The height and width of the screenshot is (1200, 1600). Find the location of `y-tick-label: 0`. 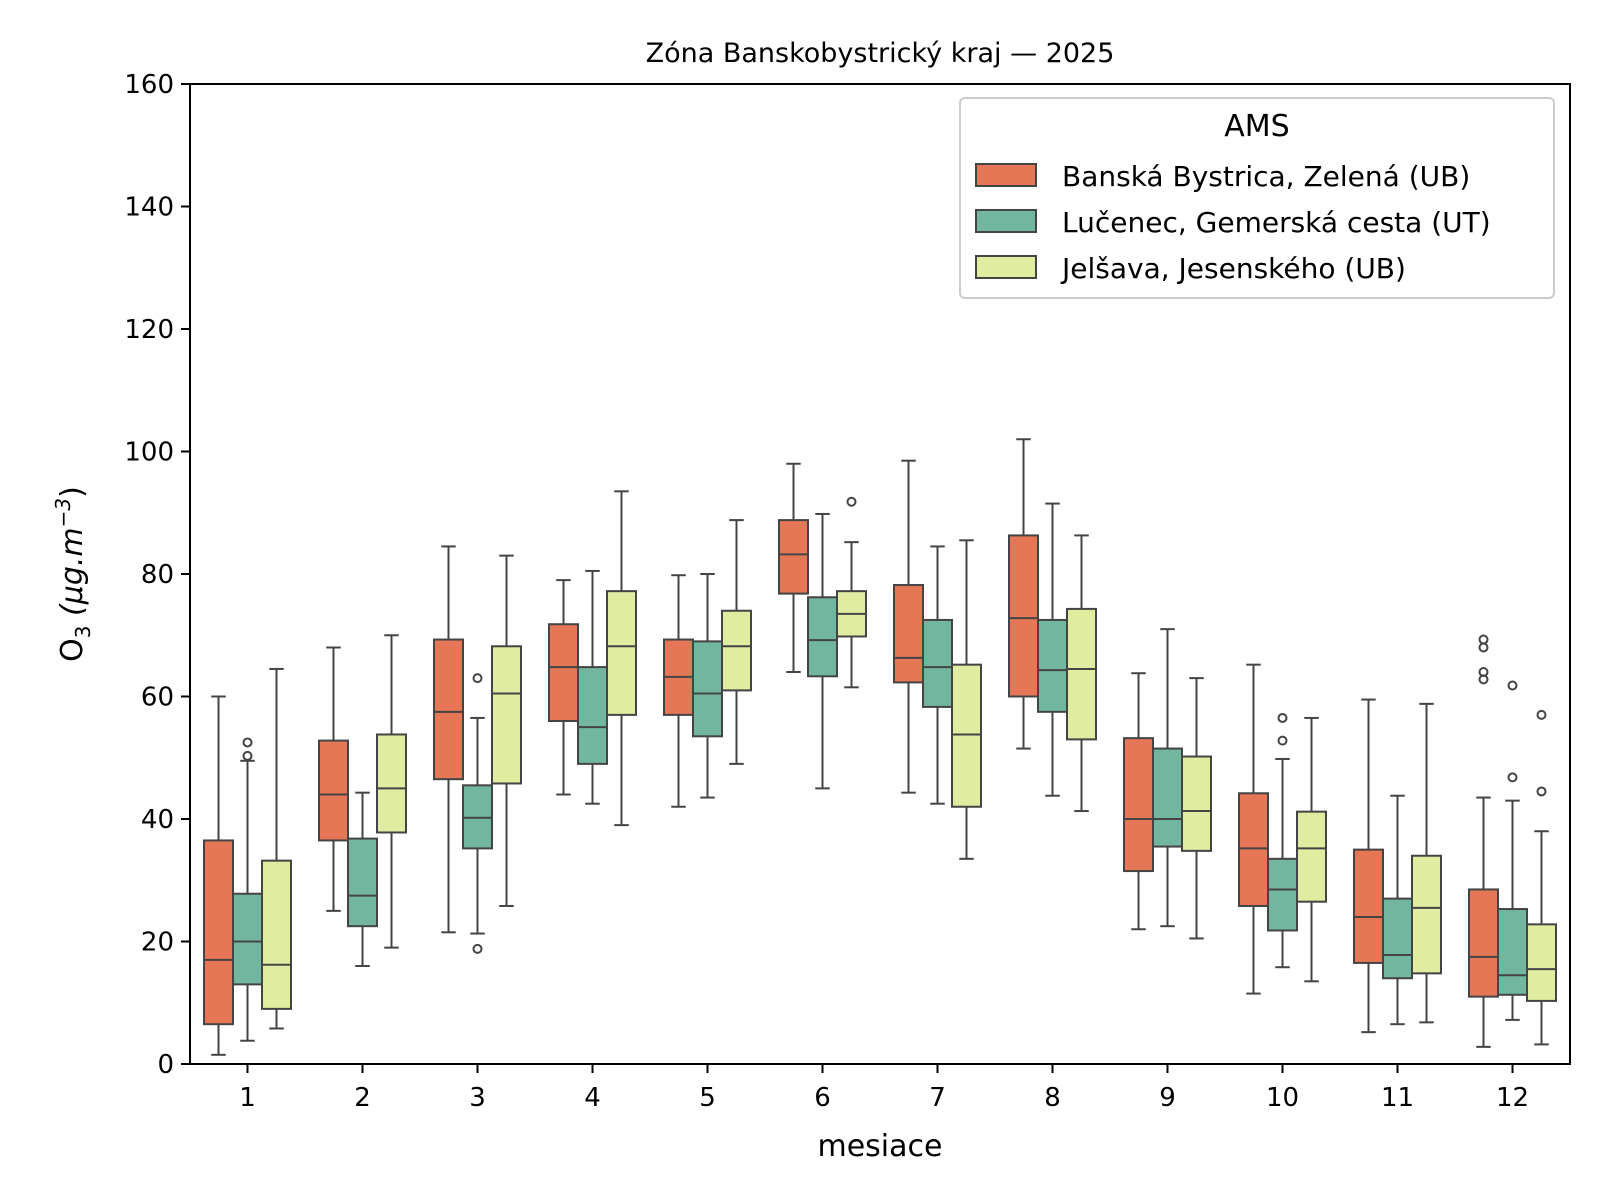

y-tick-label: 0 is located at coordinates (165, 1065).